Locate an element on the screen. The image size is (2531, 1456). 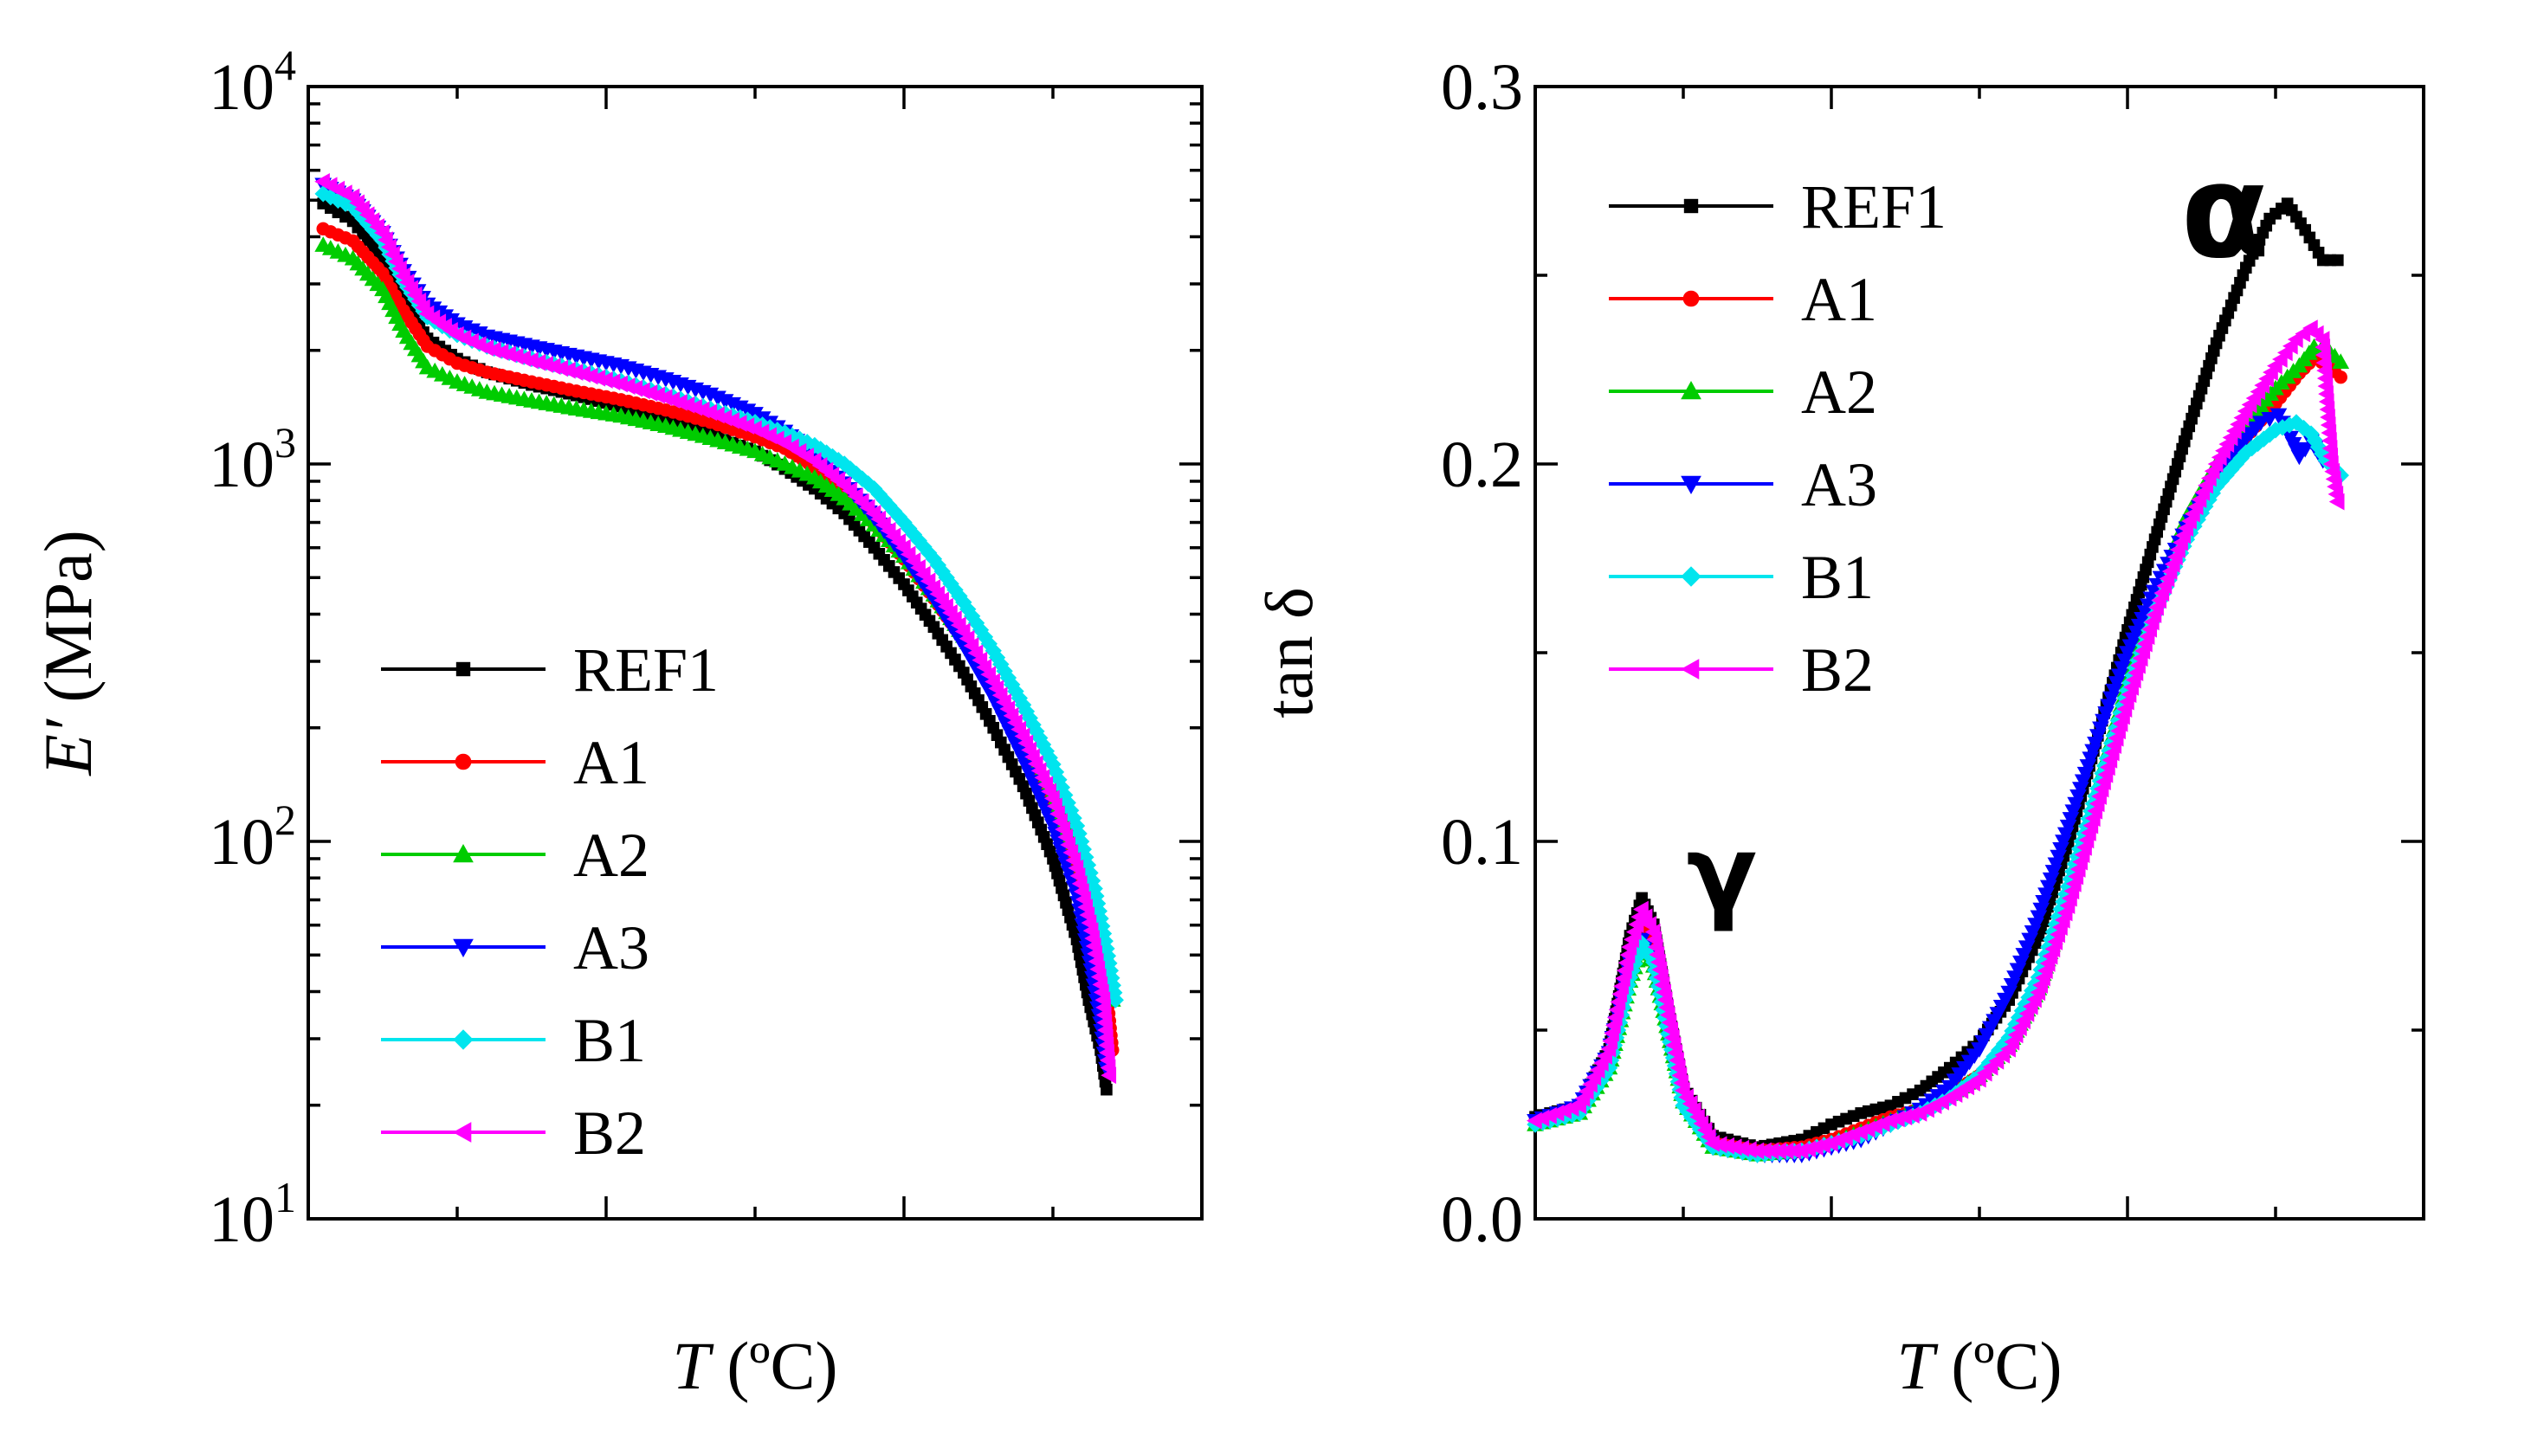
y-axis-unit: (MPa) is located at coordinates (68, 624).